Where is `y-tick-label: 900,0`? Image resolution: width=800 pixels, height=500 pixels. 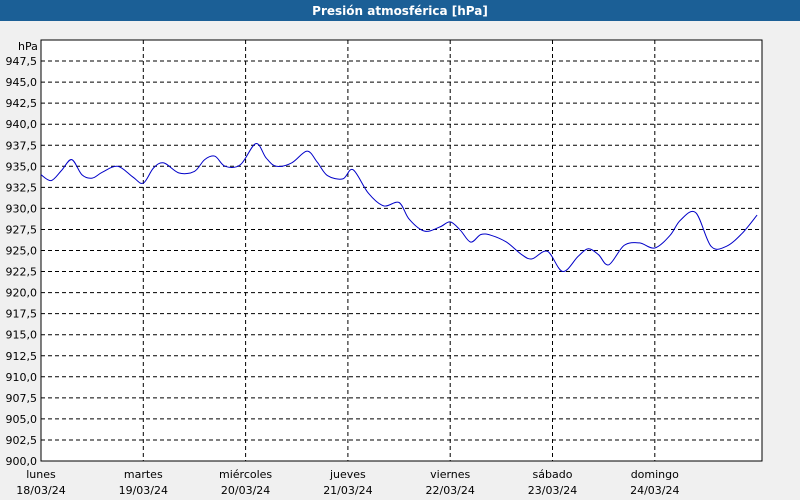 y-tick-label: 900,0 is located at coordinates (22, 461).